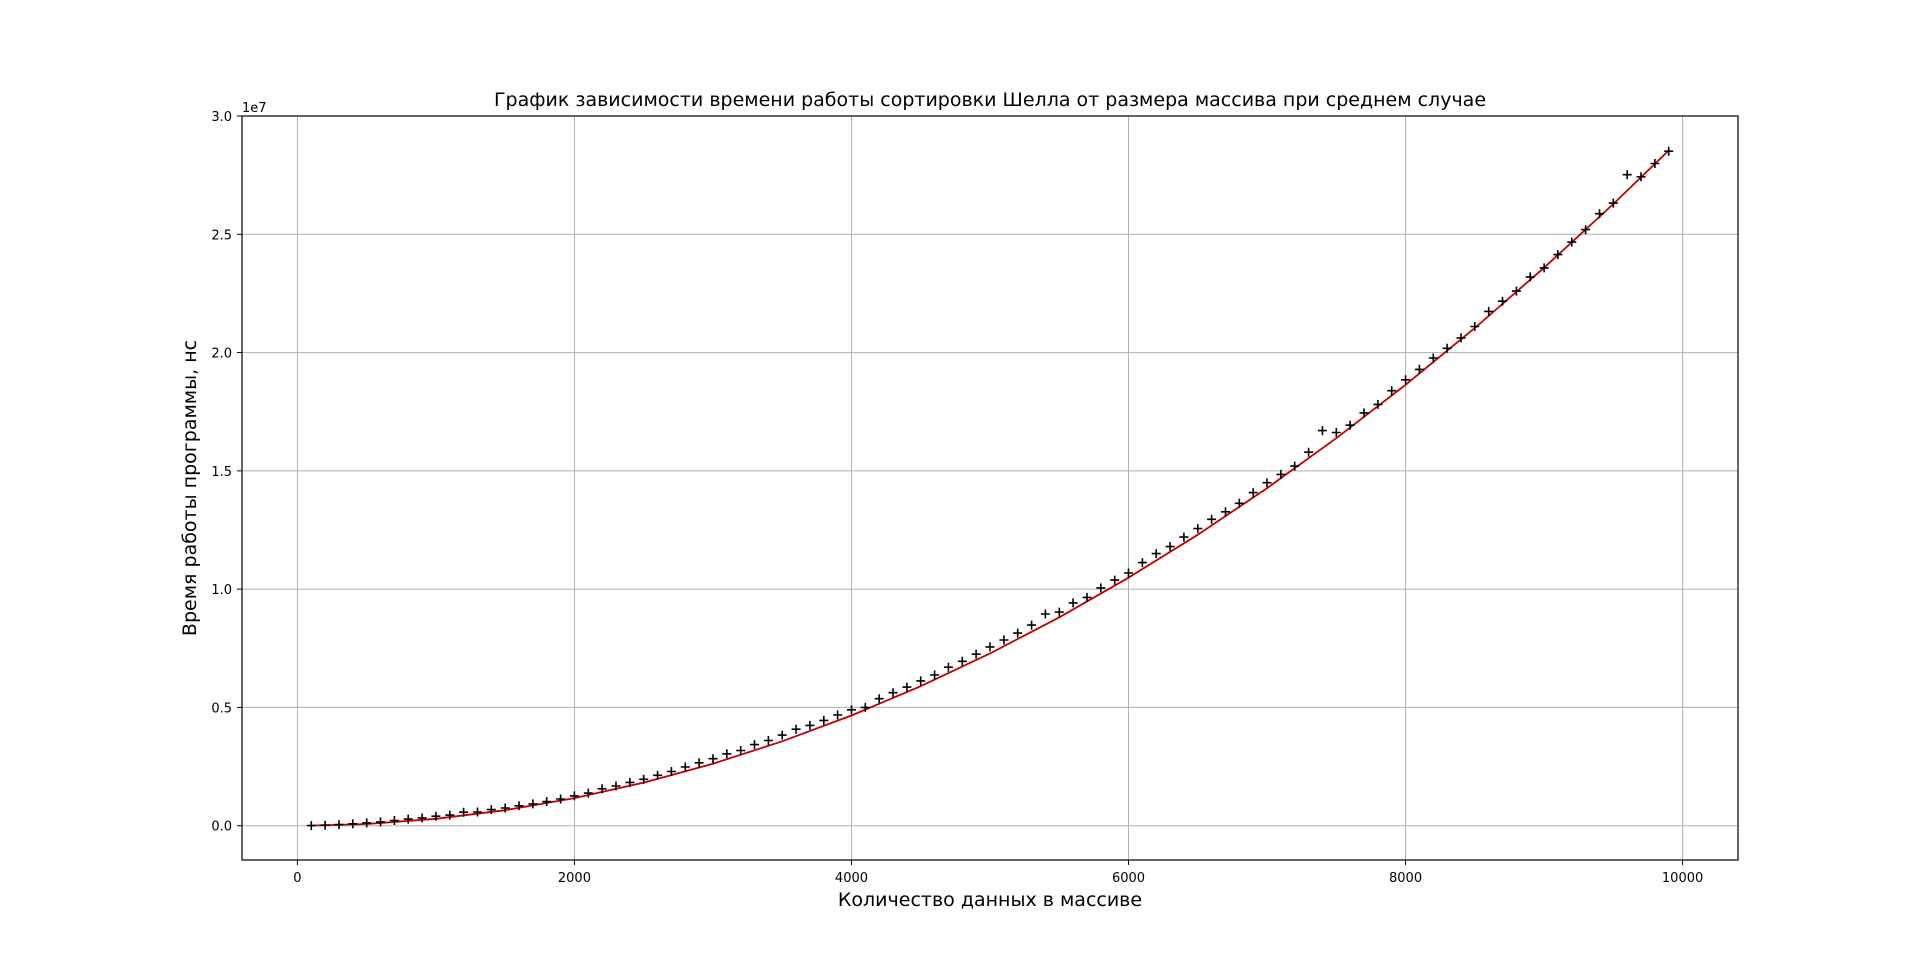  Describe the element at coordinates (1682, 878) in the screenshot. I see `x-tick-label: 10000` at that location.